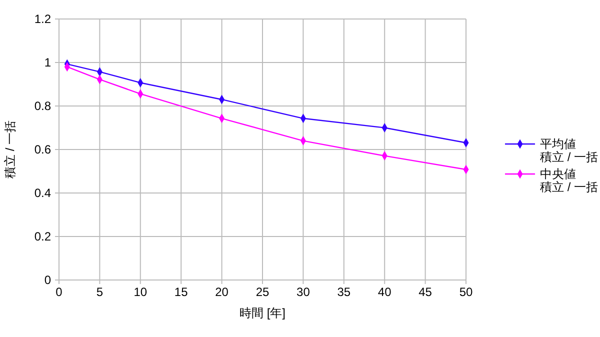 The height and width of the screenshot is (337, 600). Describe the element at coordinates (466, 292) in the screenshot. I see `x-tick-label: 50` at that location.